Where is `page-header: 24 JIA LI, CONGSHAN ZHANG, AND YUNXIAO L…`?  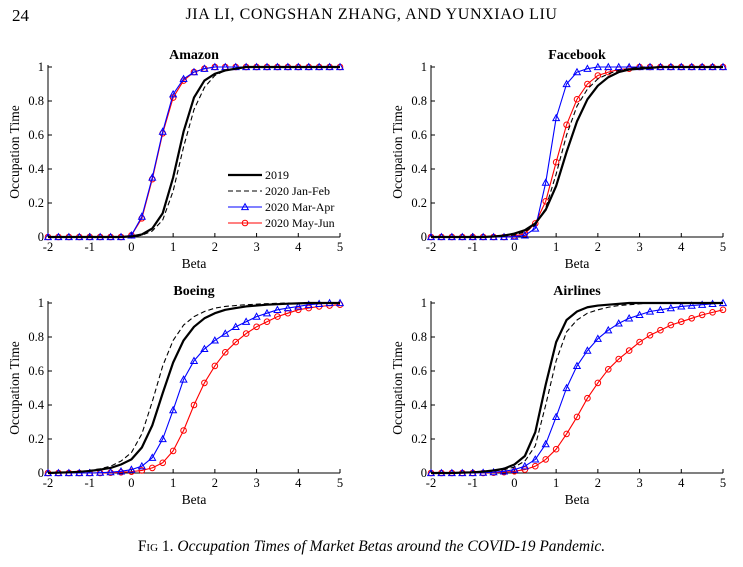 page-header: 24 JIA LI, CONGSHAN ZHANG, AND YUNXIAO L… is located at coordinates (371, 17).